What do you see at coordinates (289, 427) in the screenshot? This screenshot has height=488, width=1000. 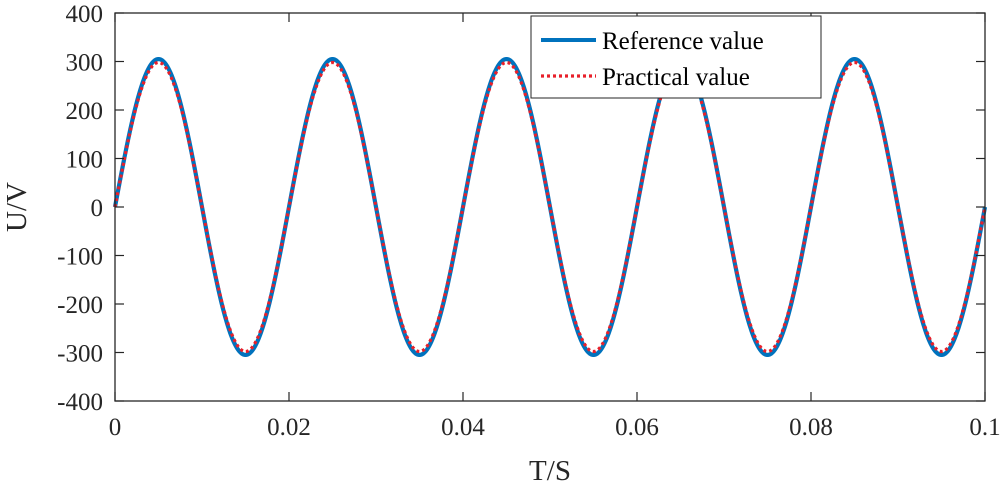 I see `x-tick-label: 0.02` at bounding box center [289, 427].